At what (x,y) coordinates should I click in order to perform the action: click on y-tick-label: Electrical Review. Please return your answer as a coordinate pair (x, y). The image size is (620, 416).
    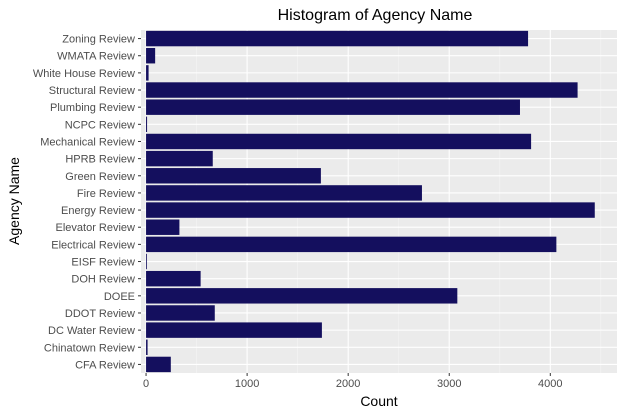
    Looking at the image, I should click on (93, 245).